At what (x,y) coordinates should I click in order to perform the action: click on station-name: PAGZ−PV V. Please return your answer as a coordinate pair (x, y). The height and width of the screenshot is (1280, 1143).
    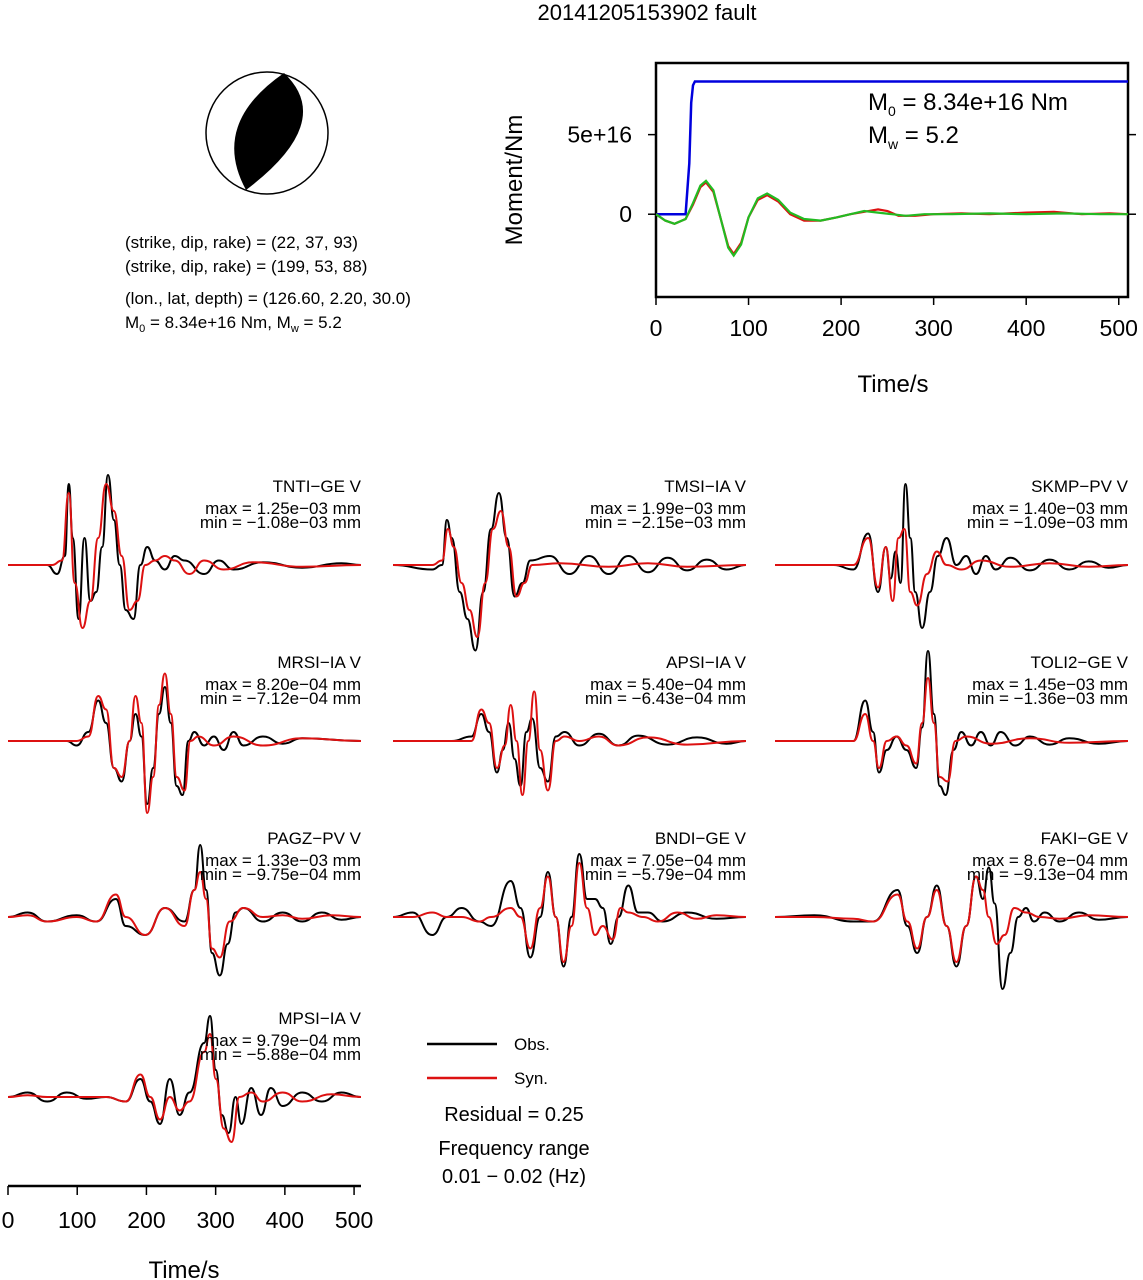
    Looking at the image, I should click on (314, 838).